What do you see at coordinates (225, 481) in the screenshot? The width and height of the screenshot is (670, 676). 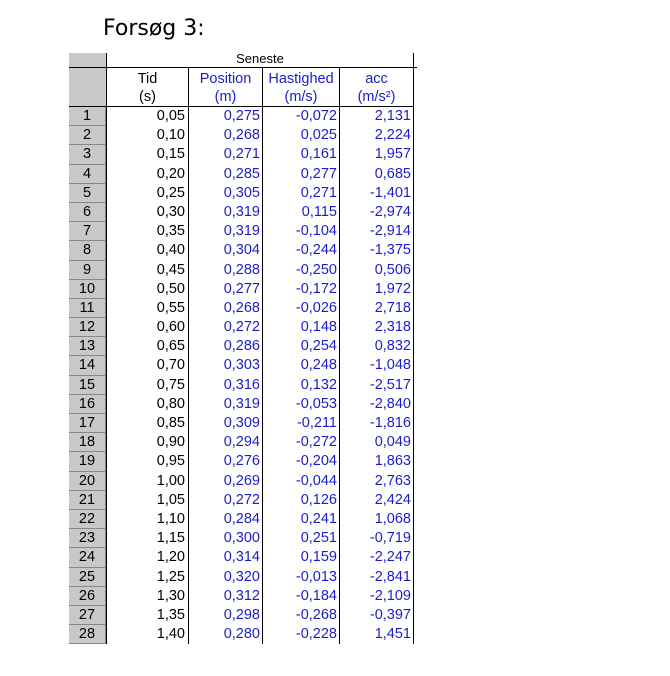 I see `position-cell: 0,269` at bounding box center [225, 481].